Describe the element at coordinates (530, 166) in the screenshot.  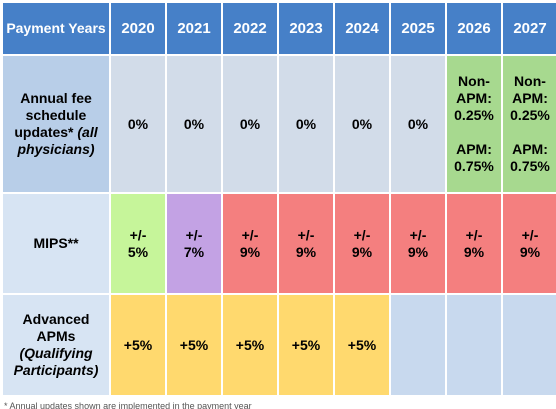
I see `fee-2027-apm-value: 0.75%` at that location.